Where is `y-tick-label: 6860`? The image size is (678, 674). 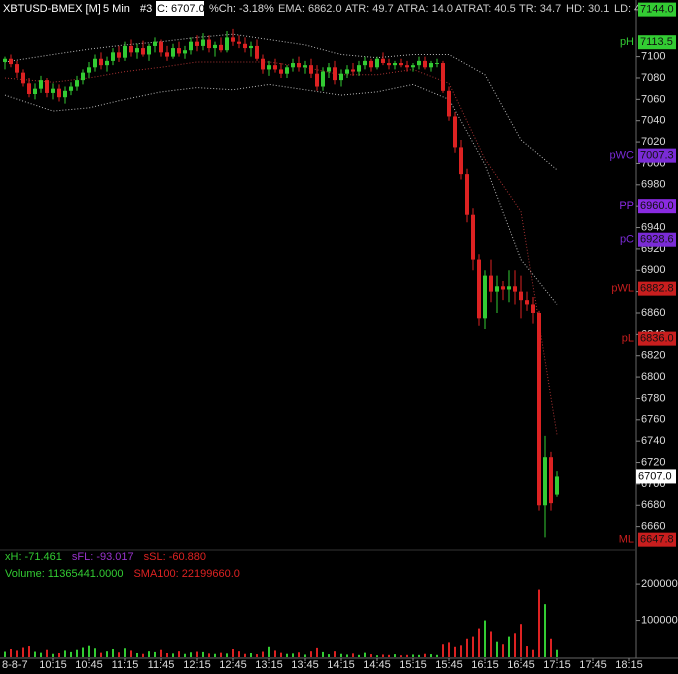
y-tick-label: 6860 is located at coordinates (653, 313).